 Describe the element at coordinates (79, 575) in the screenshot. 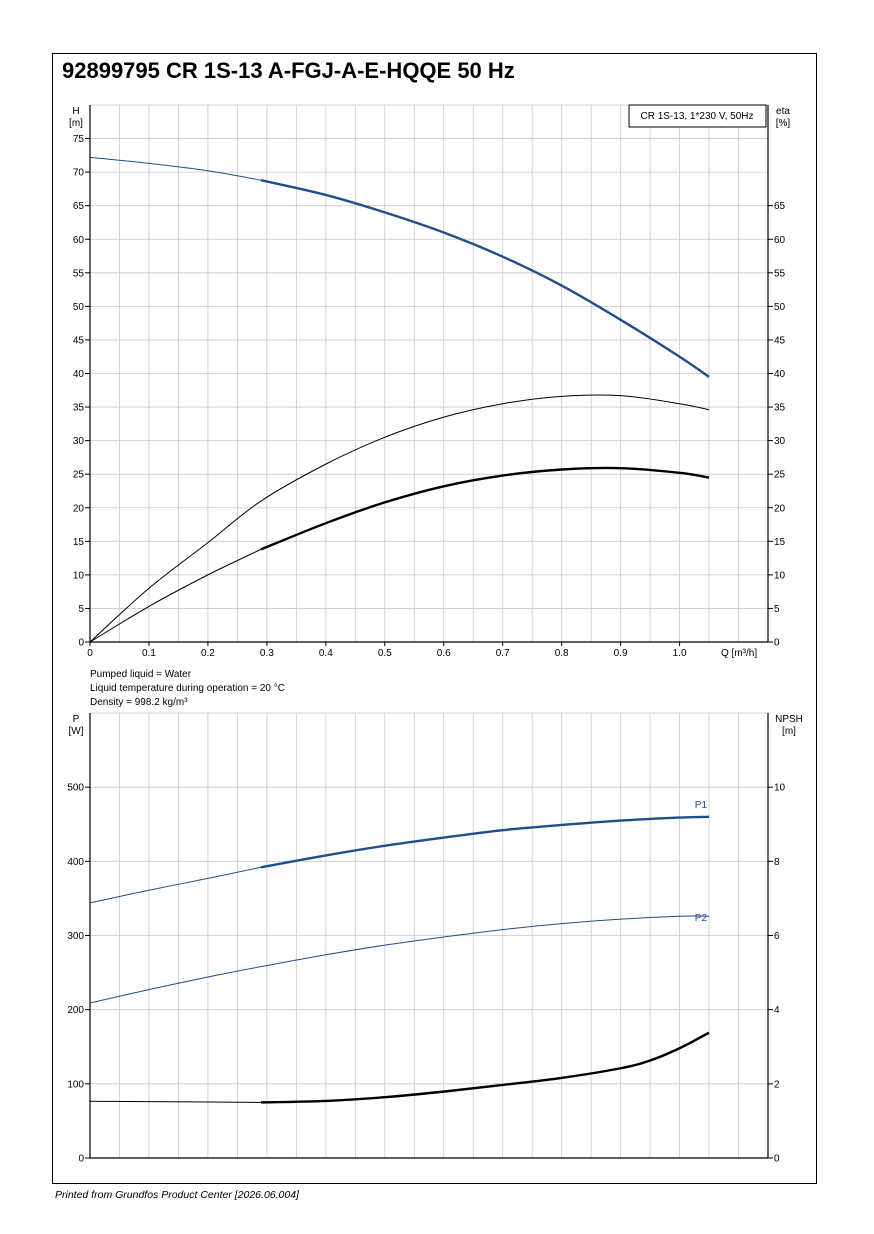

I see `y-left-tick-label: 10` at that location.